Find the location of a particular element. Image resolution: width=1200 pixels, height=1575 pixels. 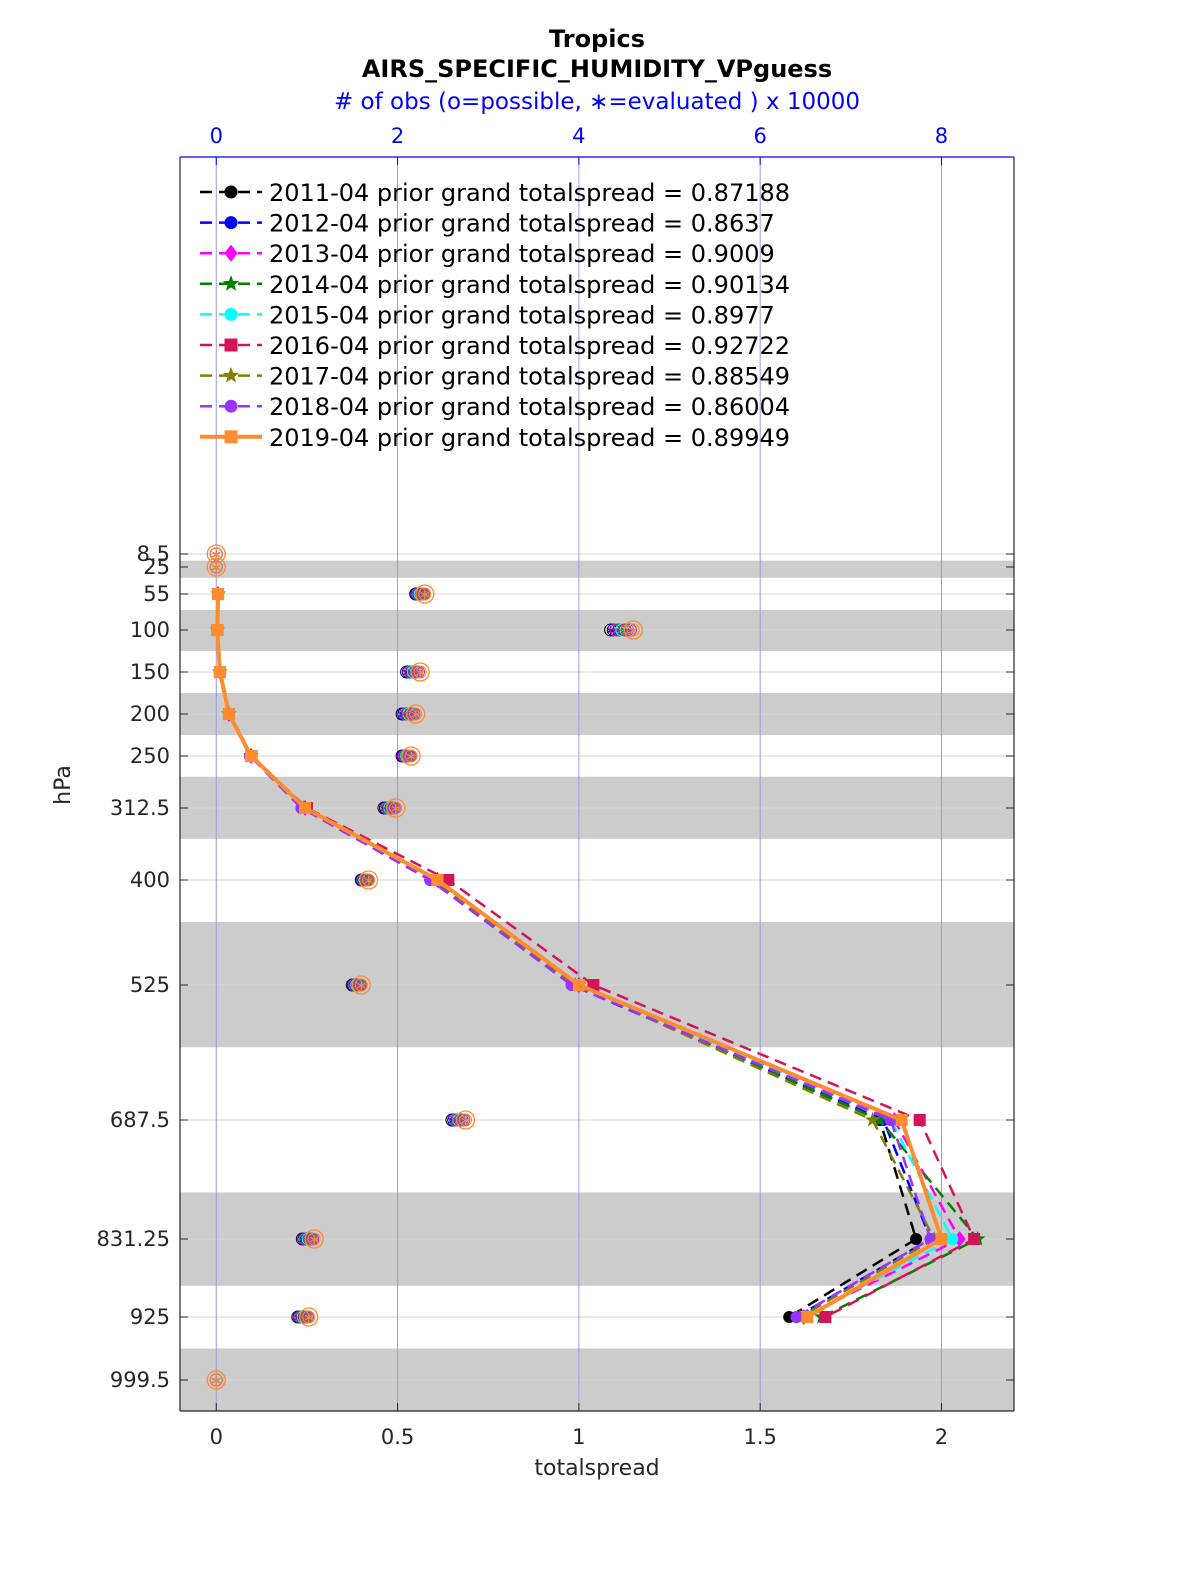

y-tick-label: 687.5 is located at coordinates (140, 1120).